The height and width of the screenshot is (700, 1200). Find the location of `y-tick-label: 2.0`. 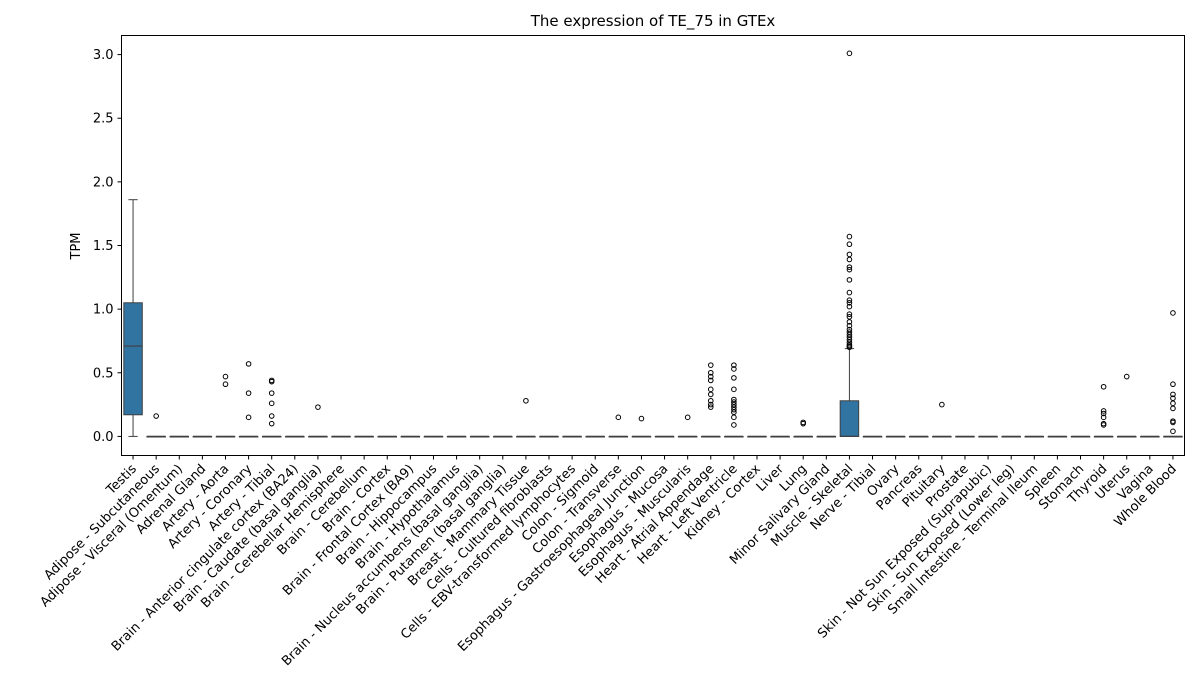

y-tick-label: 2.0 is located at coordinates (103, 182).